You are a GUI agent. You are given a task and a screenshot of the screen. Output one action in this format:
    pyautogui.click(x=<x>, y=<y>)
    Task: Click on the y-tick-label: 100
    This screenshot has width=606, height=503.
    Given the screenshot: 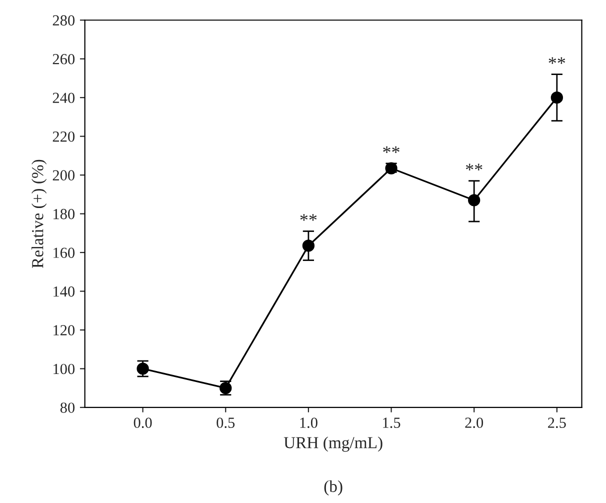 What is the action you would take?
    pyautogui.click(x=64, y=369)
    